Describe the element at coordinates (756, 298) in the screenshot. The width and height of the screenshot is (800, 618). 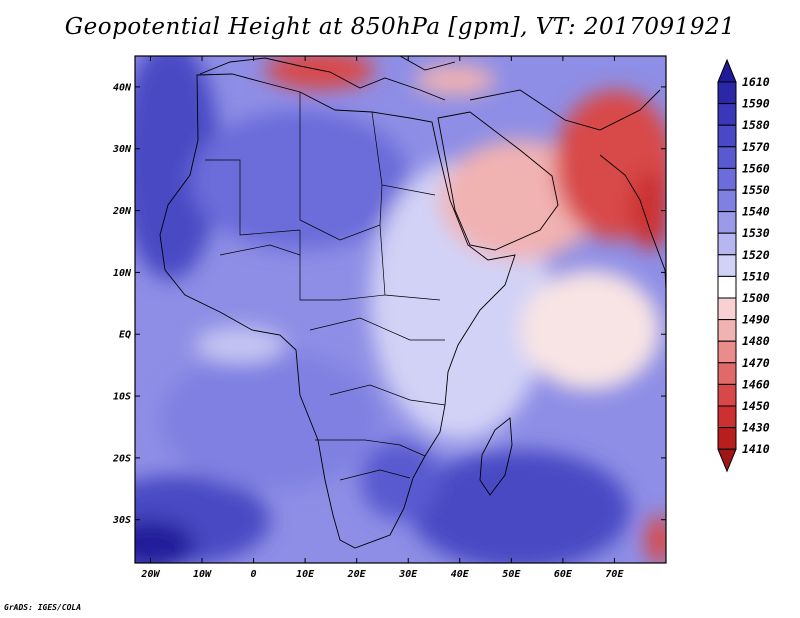
I see `colorbar-level-label: 1500` at that location.